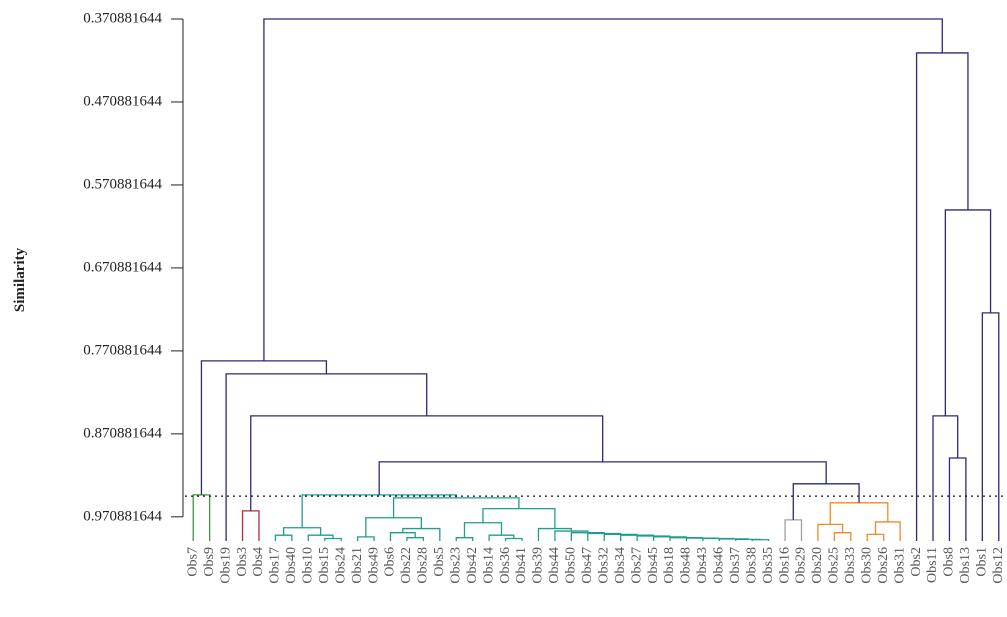 This screenshot has width=1007, height=617. I want to click on leaf-label: Obs10, so click(308, 565).